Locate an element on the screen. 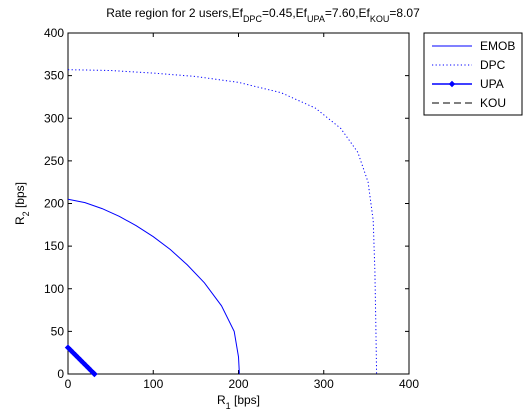  x-tick-label: 200 is located at coordinates (238, 384).